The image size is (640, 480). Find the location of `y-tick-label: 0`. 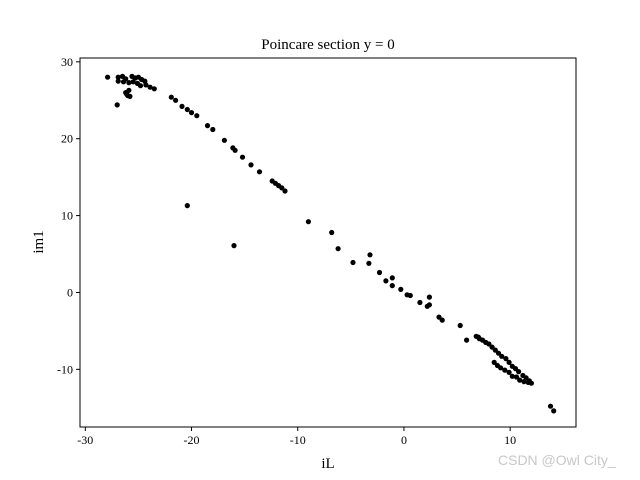

y-tick-label: 0 is located at coordinates (70, 292).